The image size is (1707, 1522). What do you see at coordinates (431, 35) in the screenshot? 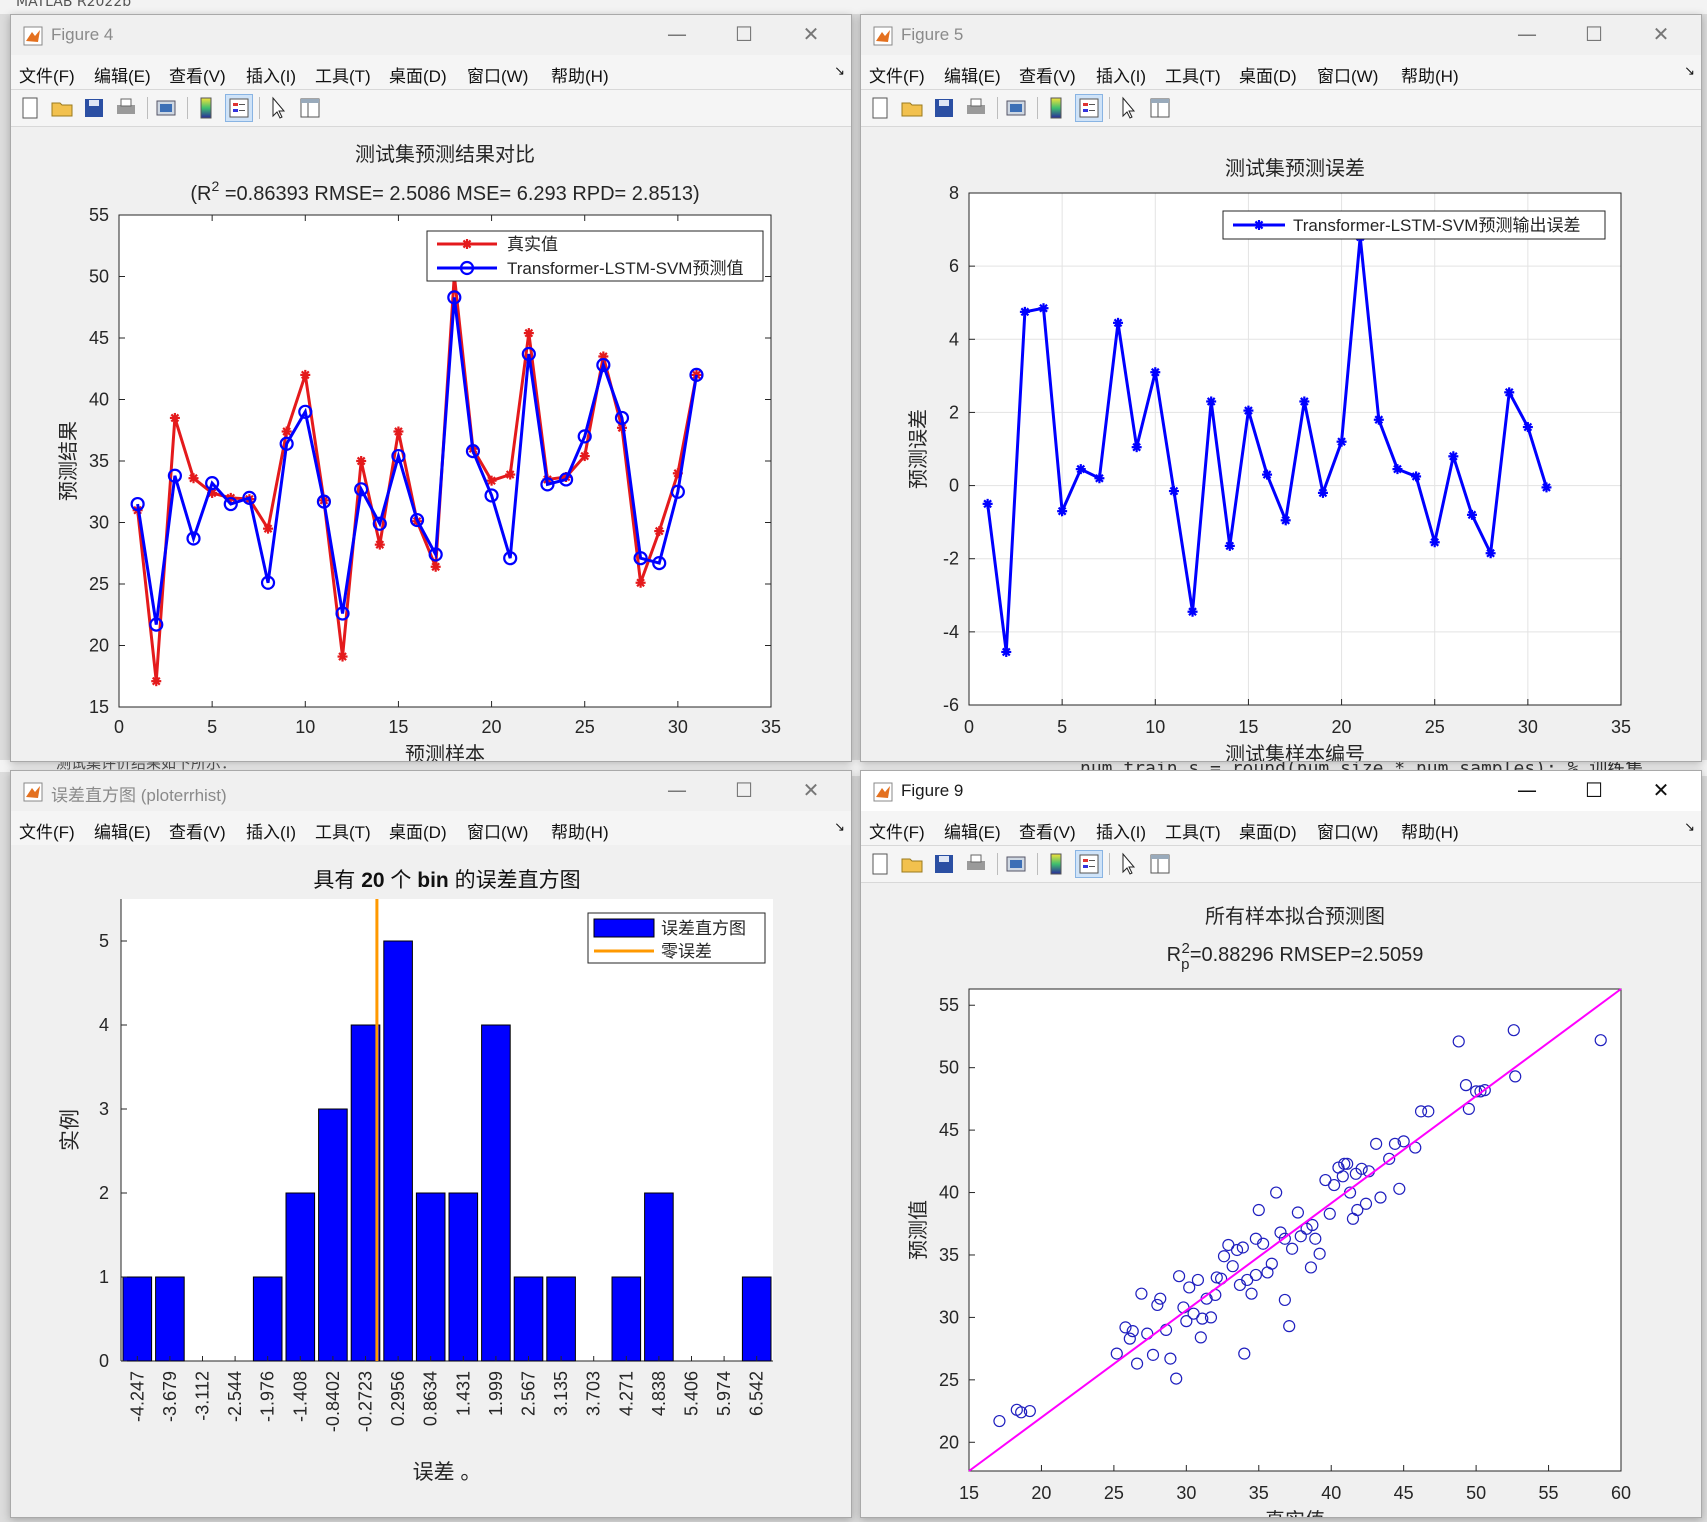
I see `window-titlebar: Figure 4 — ☐ ✕` at bounding box center [431, 35].